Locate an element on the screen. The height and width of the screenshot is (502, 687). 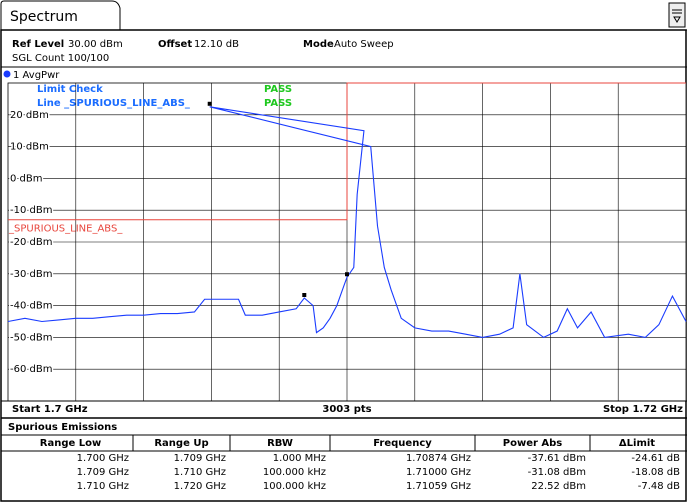
limit-line-label: _SPURIOUS_LINE_ABS_ is located at coordinates (65, 229).